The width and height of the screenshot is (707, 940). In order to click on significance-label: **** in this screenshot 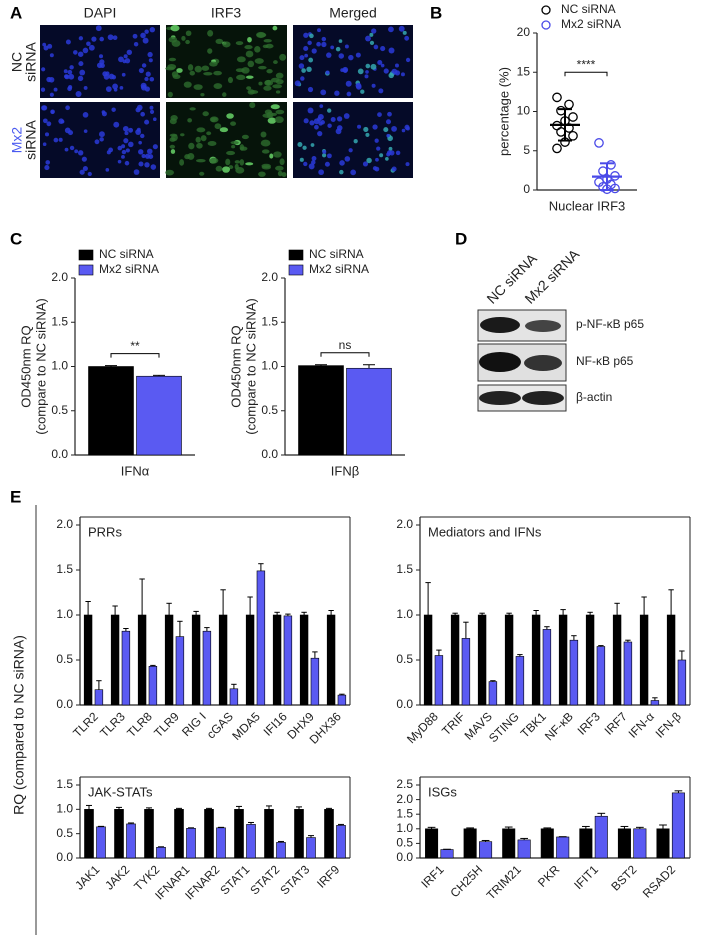, I will do `click(586, 64)`.